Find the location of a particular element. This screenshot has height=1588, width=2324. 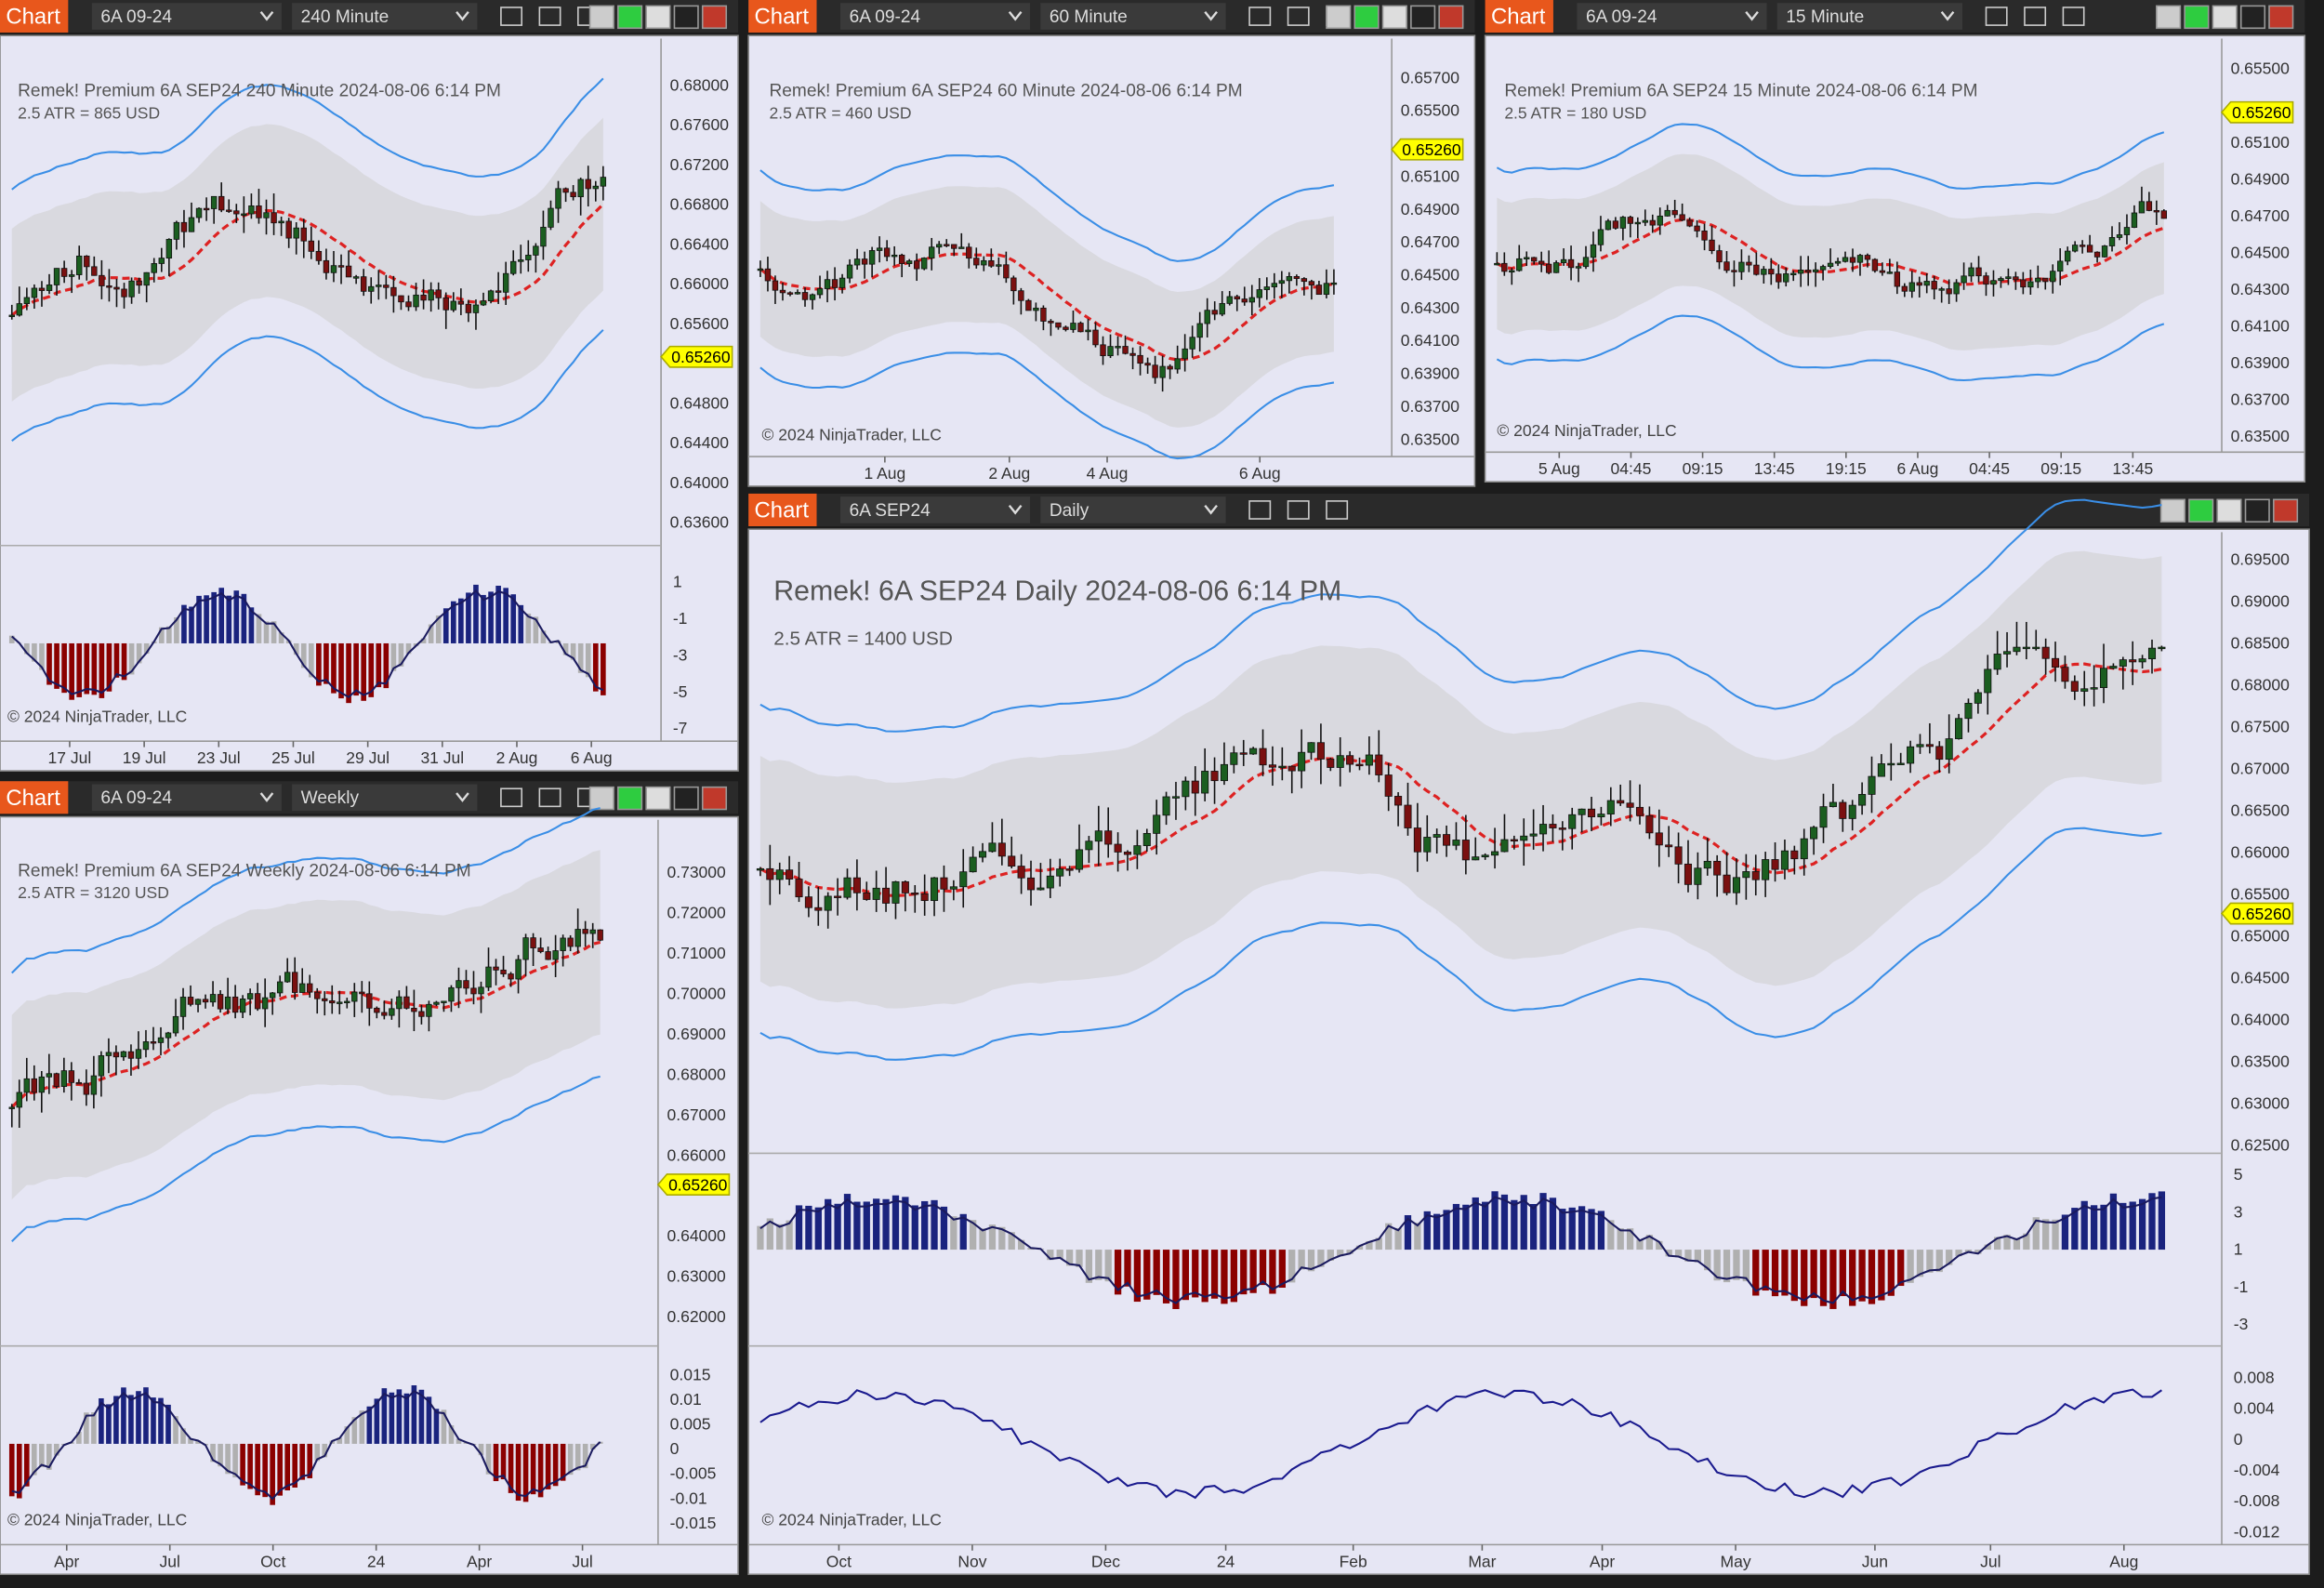

atr-label: 2.5 ATR = 460 USD is located at coordinates (840, 113).